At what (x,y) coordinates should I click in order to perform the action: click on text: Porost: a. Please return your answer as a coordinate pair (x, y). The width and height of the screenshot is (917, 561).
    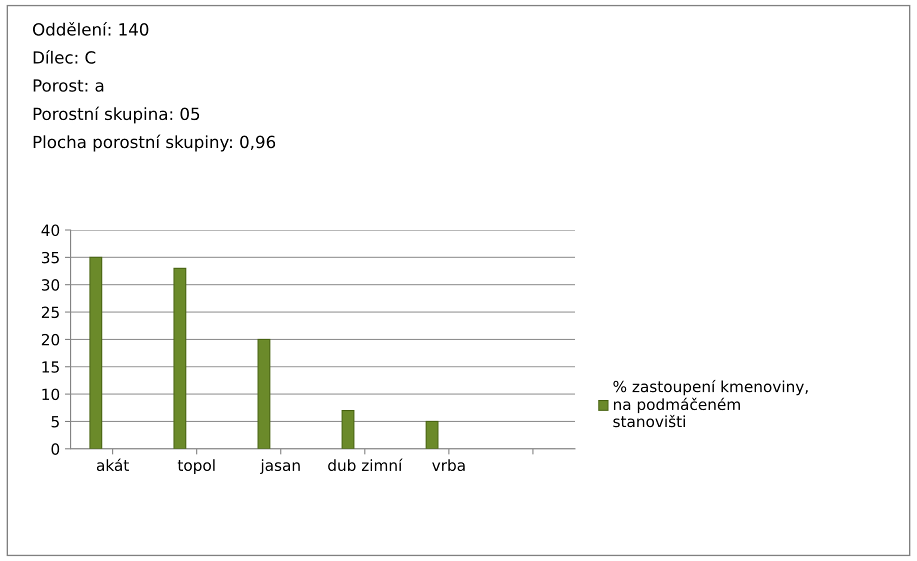
    Looking at the image, I should click on (69, 85).